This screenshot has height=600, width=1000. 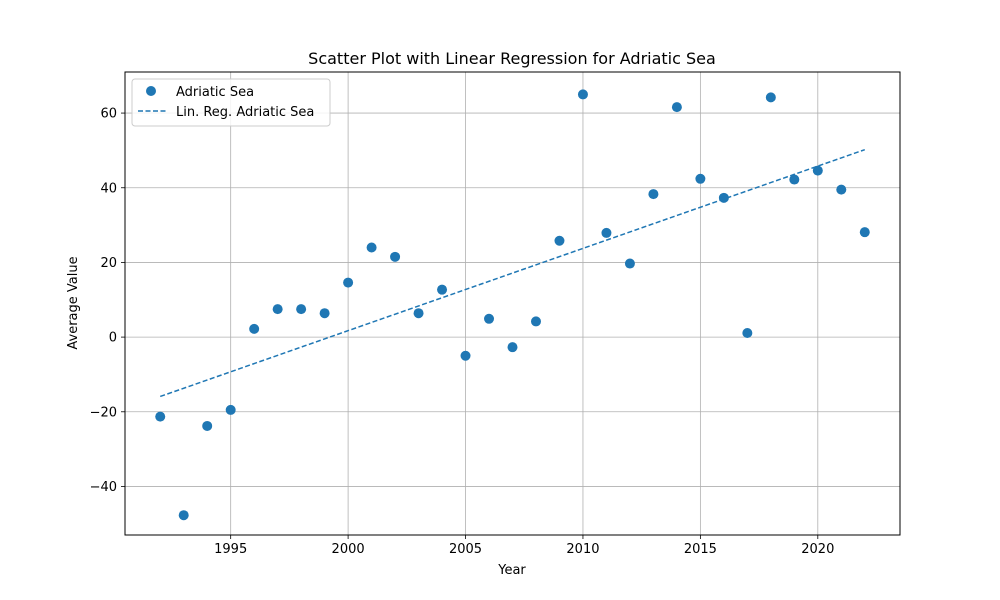 What do you see at coordinates (817, 549) in the screenshot?
I see `x-tick-label: 2020` at bounding box center [817, 549].